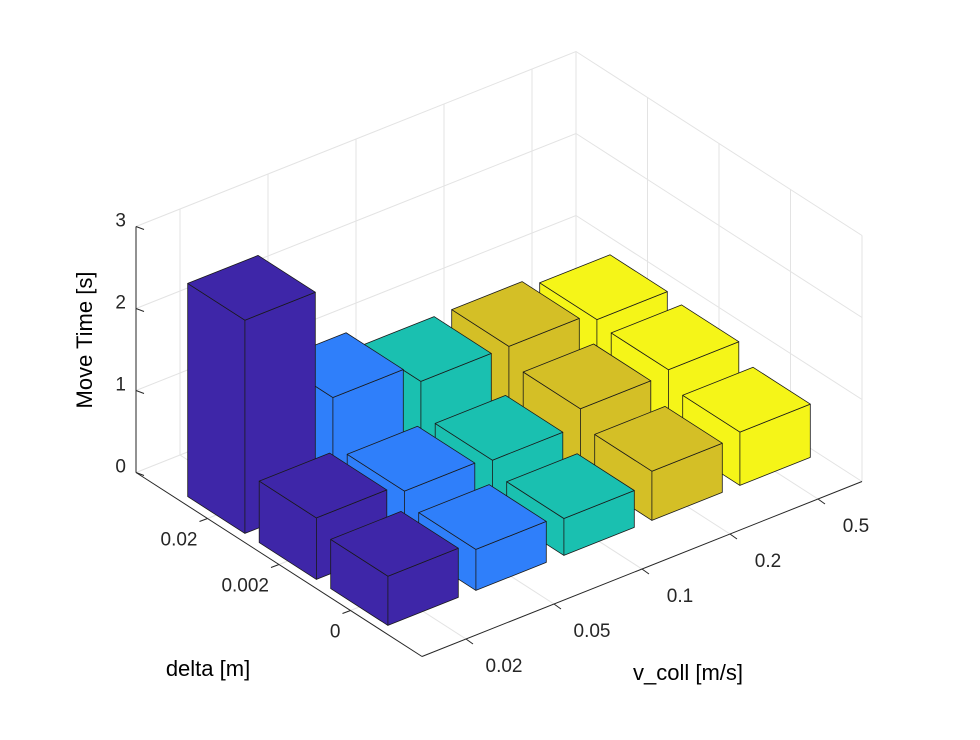  What do you see at coordinates (84, 340) in the screenshot?
I see `z-axis-label: Move Time [s]` at bounding box center [84, 340].